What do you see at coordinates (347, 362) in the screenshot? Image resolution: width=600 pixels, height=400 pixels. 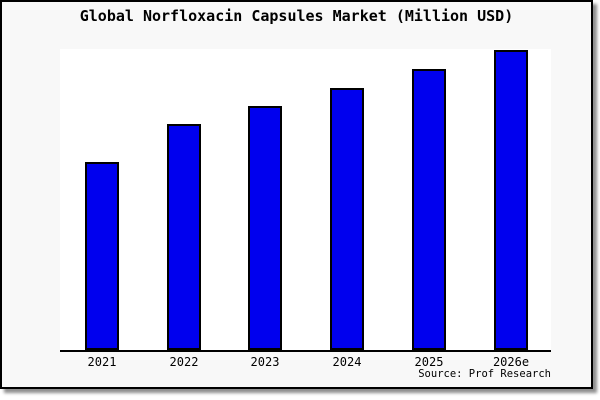 I see `x-tick-label-2024: 2024` at bounding box center [347, 362].